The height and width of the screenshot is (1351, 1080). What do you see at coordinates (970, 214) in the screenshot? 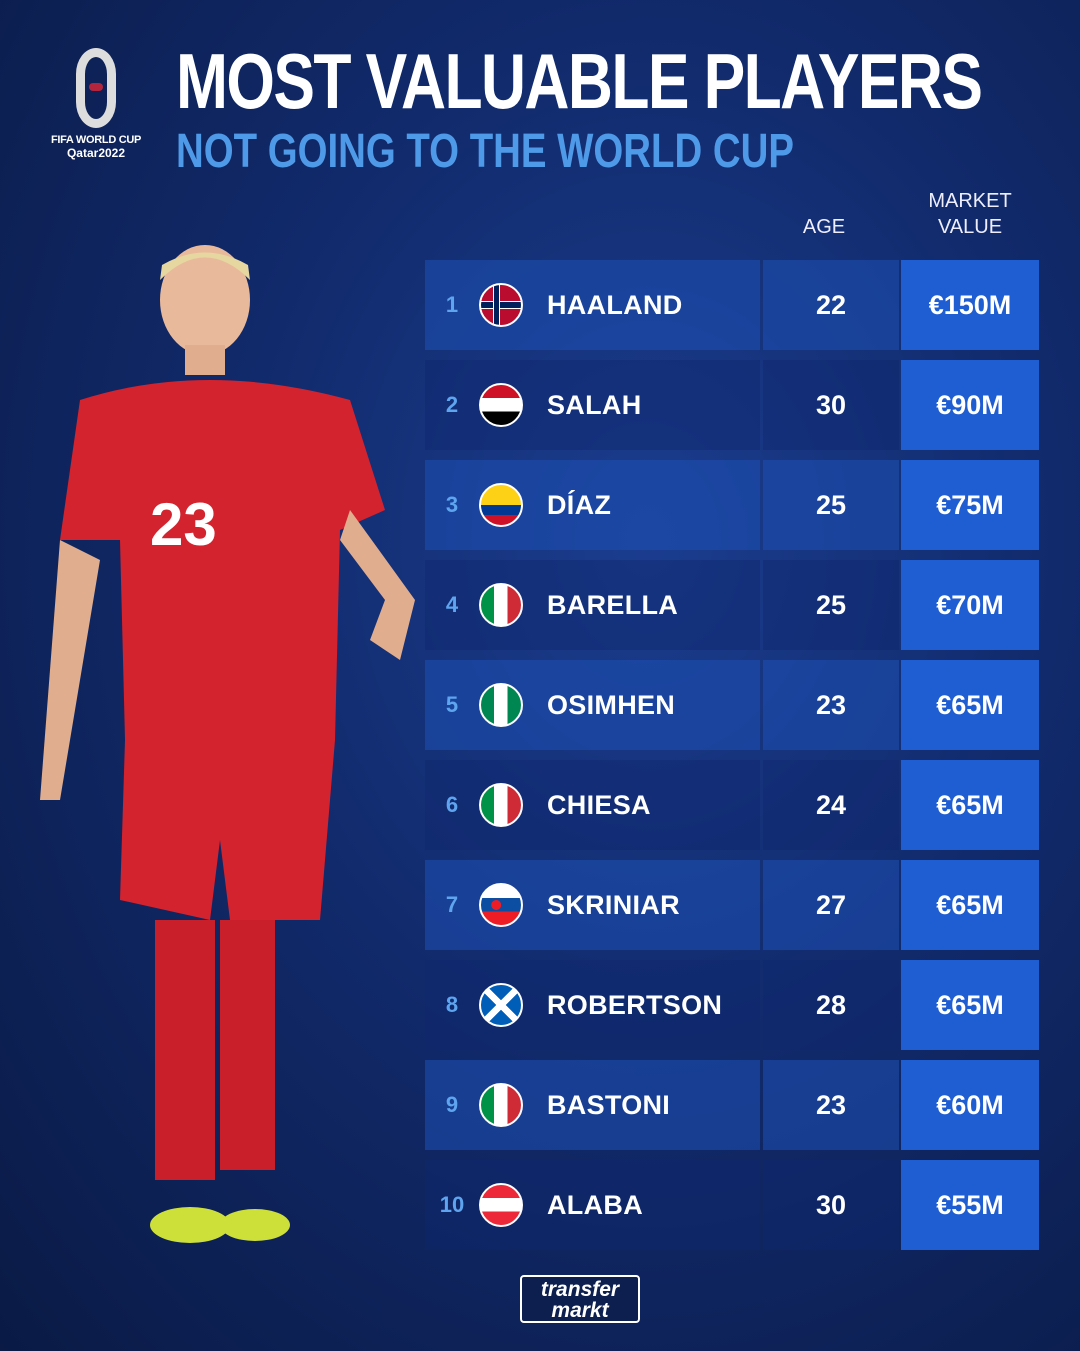
I see `column-header-market-value: MARKET VALUE` at bounding box center [970, 214].